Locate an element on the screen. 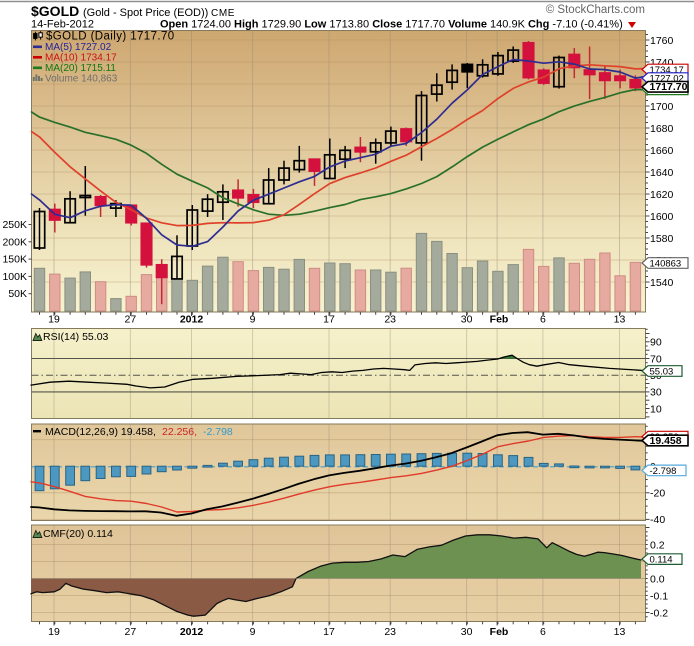 Image resolution: width=694 pixels, height=646 pixels. svg-text: 1540 is located at coordinates (662, 283).